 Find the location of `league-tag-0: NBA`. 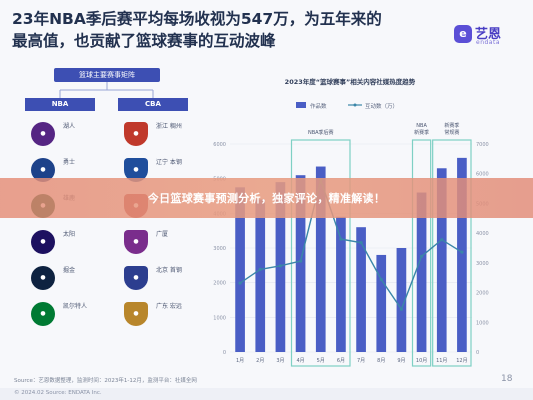

league-tag-0: NBA is located at coordinates (60, 104).